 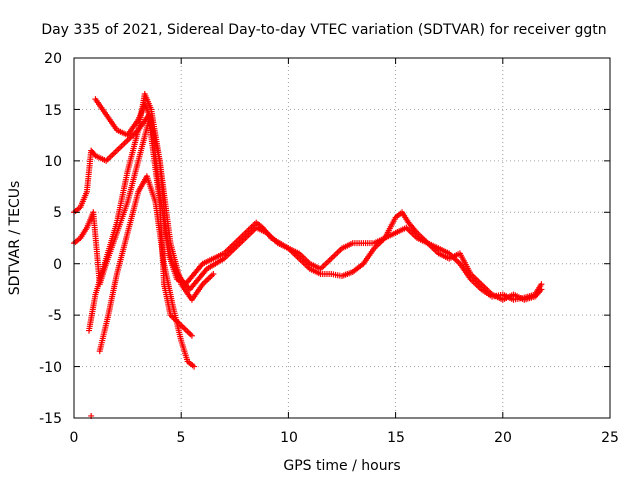 What do you see at coordinates (53, 111) in the screenshot?
I see `y-tick-label: 15` at bounding box center [53, 111].